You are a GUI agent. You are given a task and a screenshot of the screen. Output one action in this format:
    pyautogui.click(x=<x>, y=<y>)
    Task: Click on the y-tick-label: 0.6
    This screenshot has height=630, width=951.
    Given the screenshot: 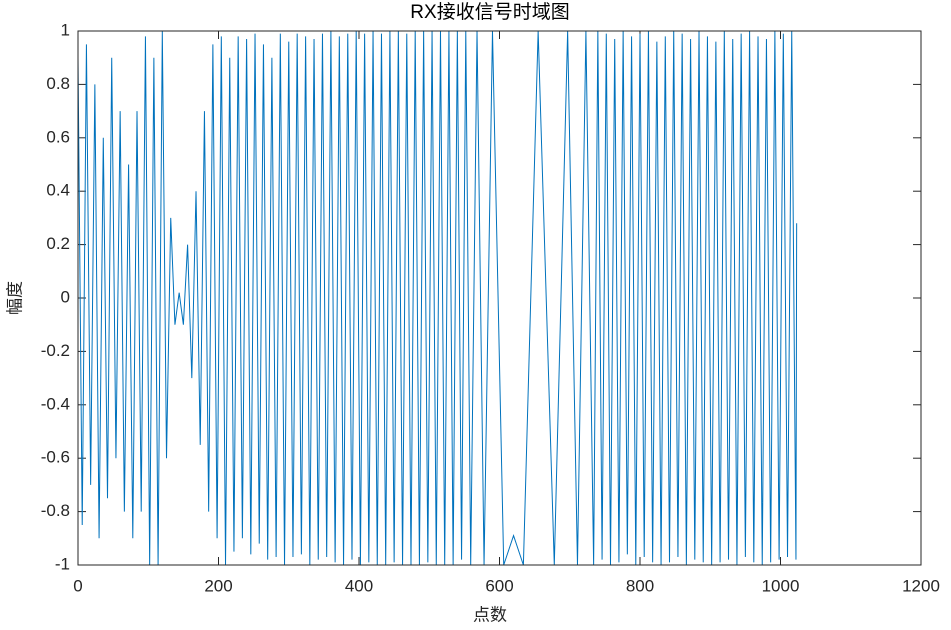 What is the action you would take?
    pyautogui.click(x=58, y=136)
    